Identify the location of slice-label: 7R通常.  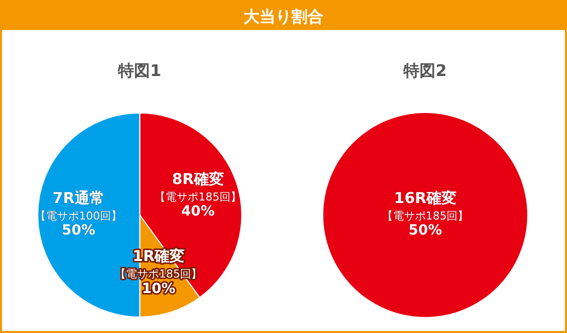
(78, 198).